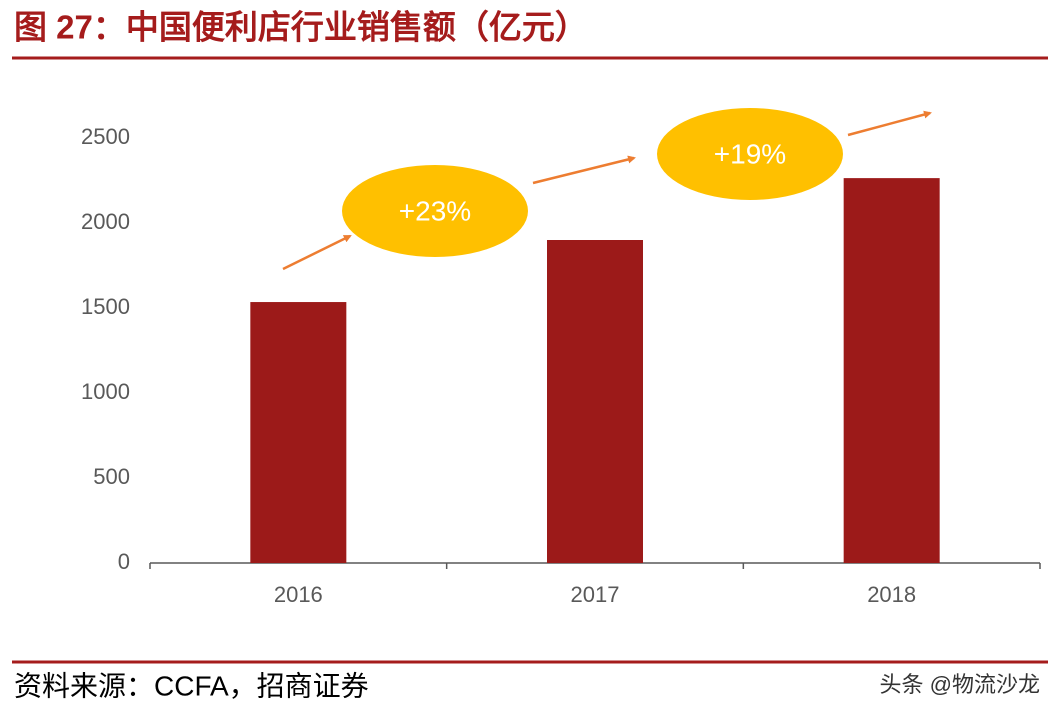  Describe the element at coordinates (960, 684) in the screenshot. I see `watermark: 头条 @物流沙龙` at that location.